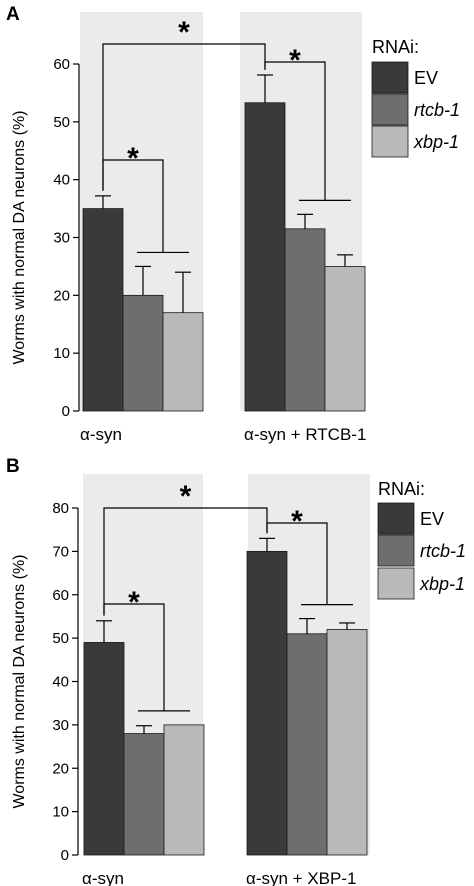  I want to click on panel-label: B, so click(13, 466).